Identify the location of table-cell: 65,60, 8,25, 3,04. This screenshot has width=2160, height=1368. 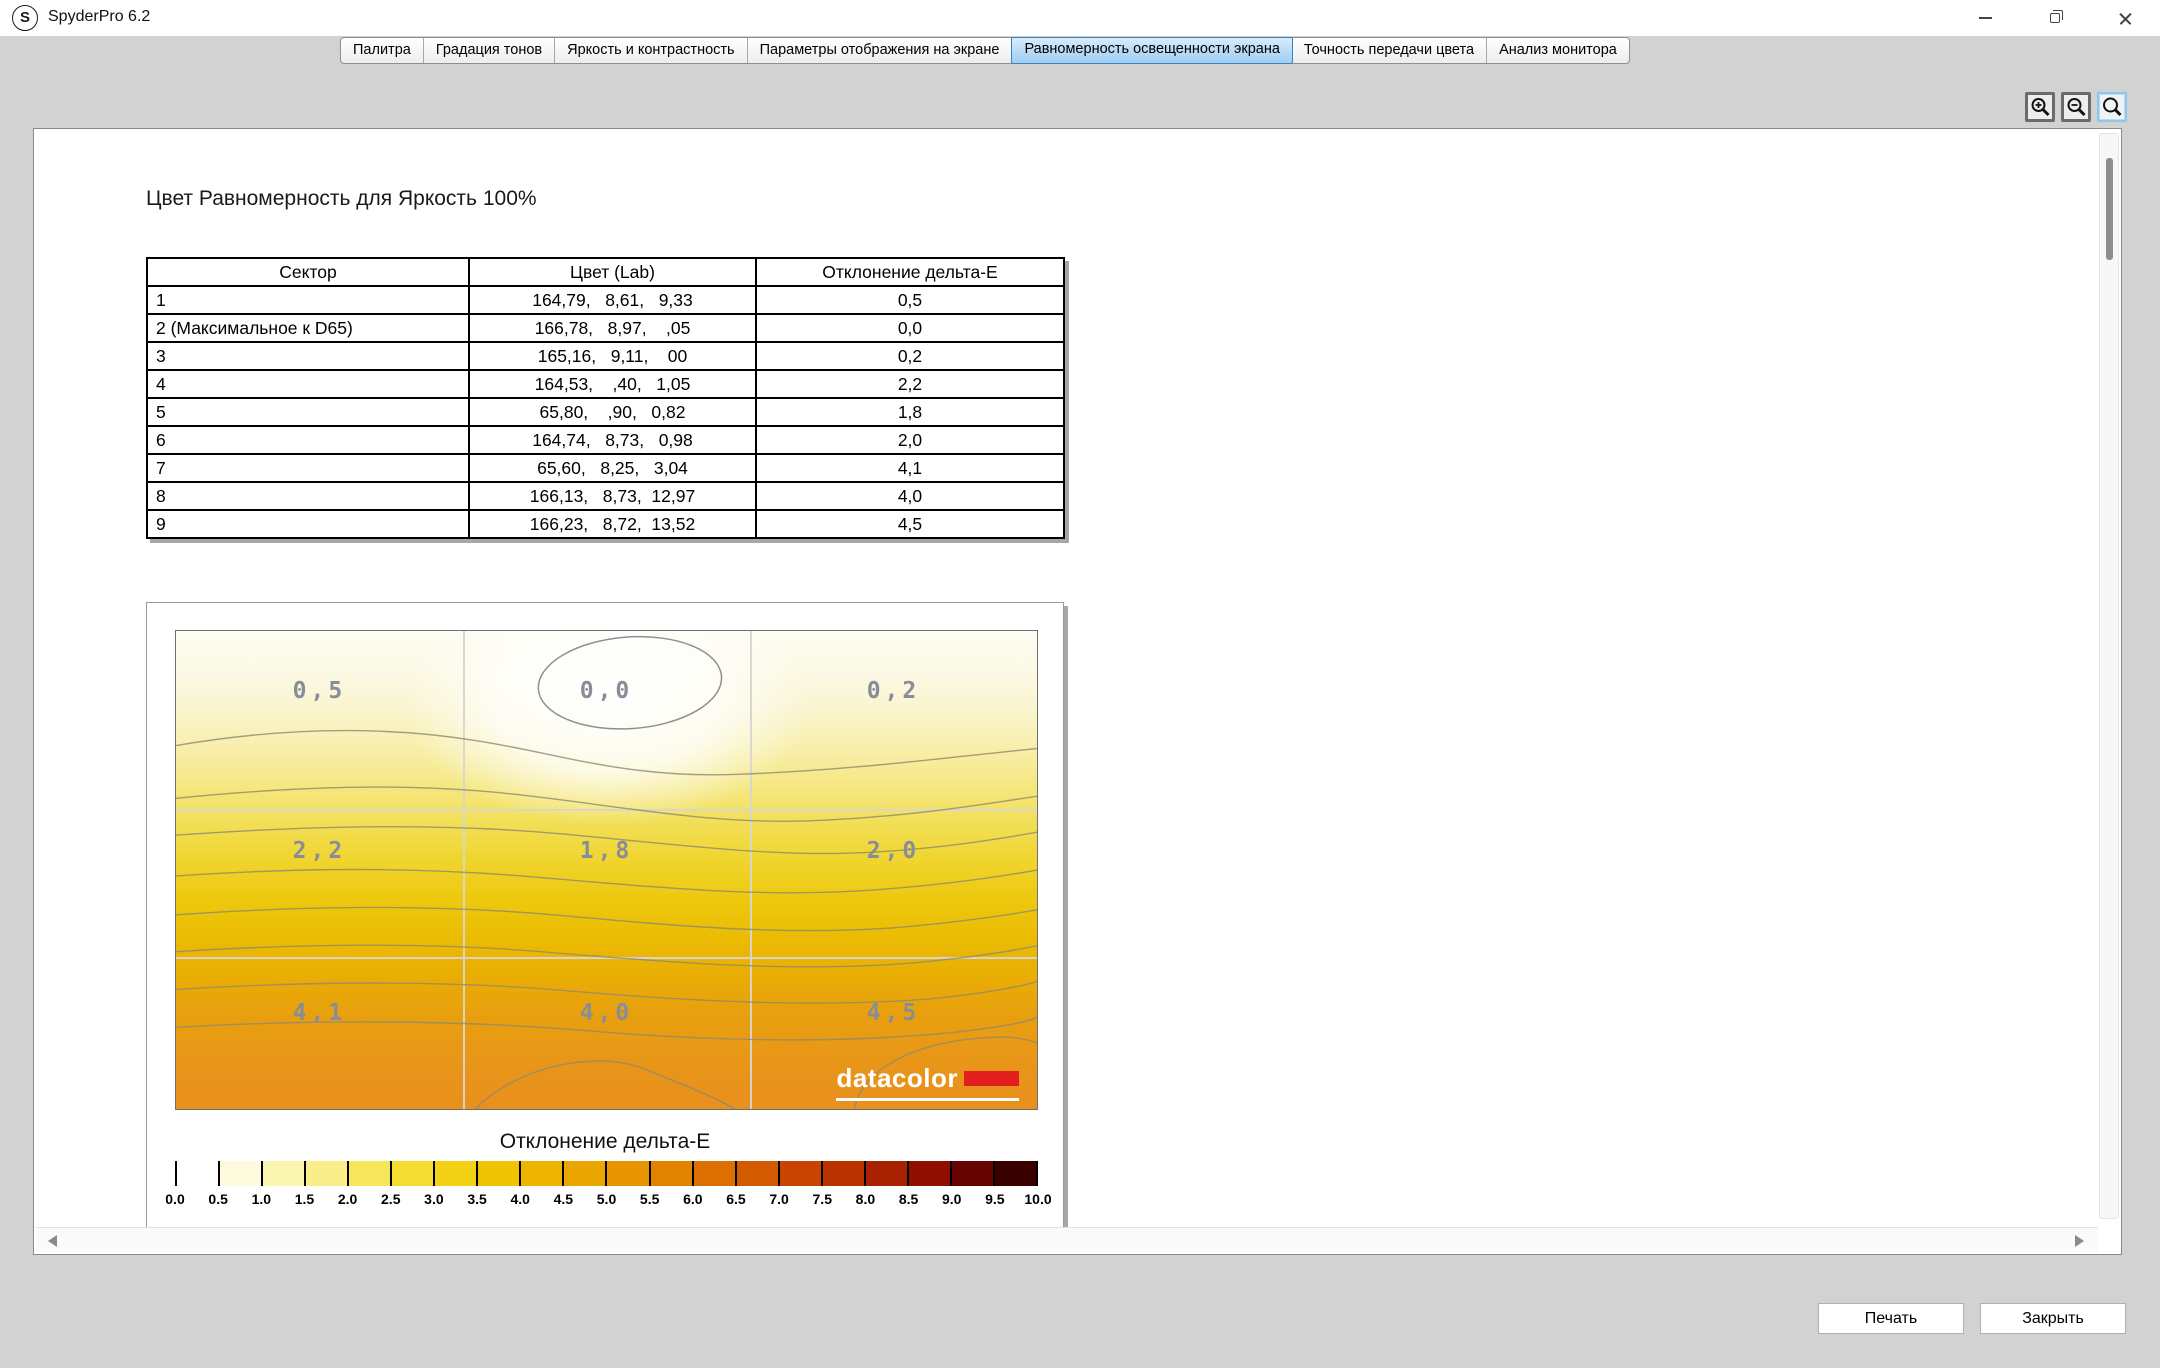
(612, 468).